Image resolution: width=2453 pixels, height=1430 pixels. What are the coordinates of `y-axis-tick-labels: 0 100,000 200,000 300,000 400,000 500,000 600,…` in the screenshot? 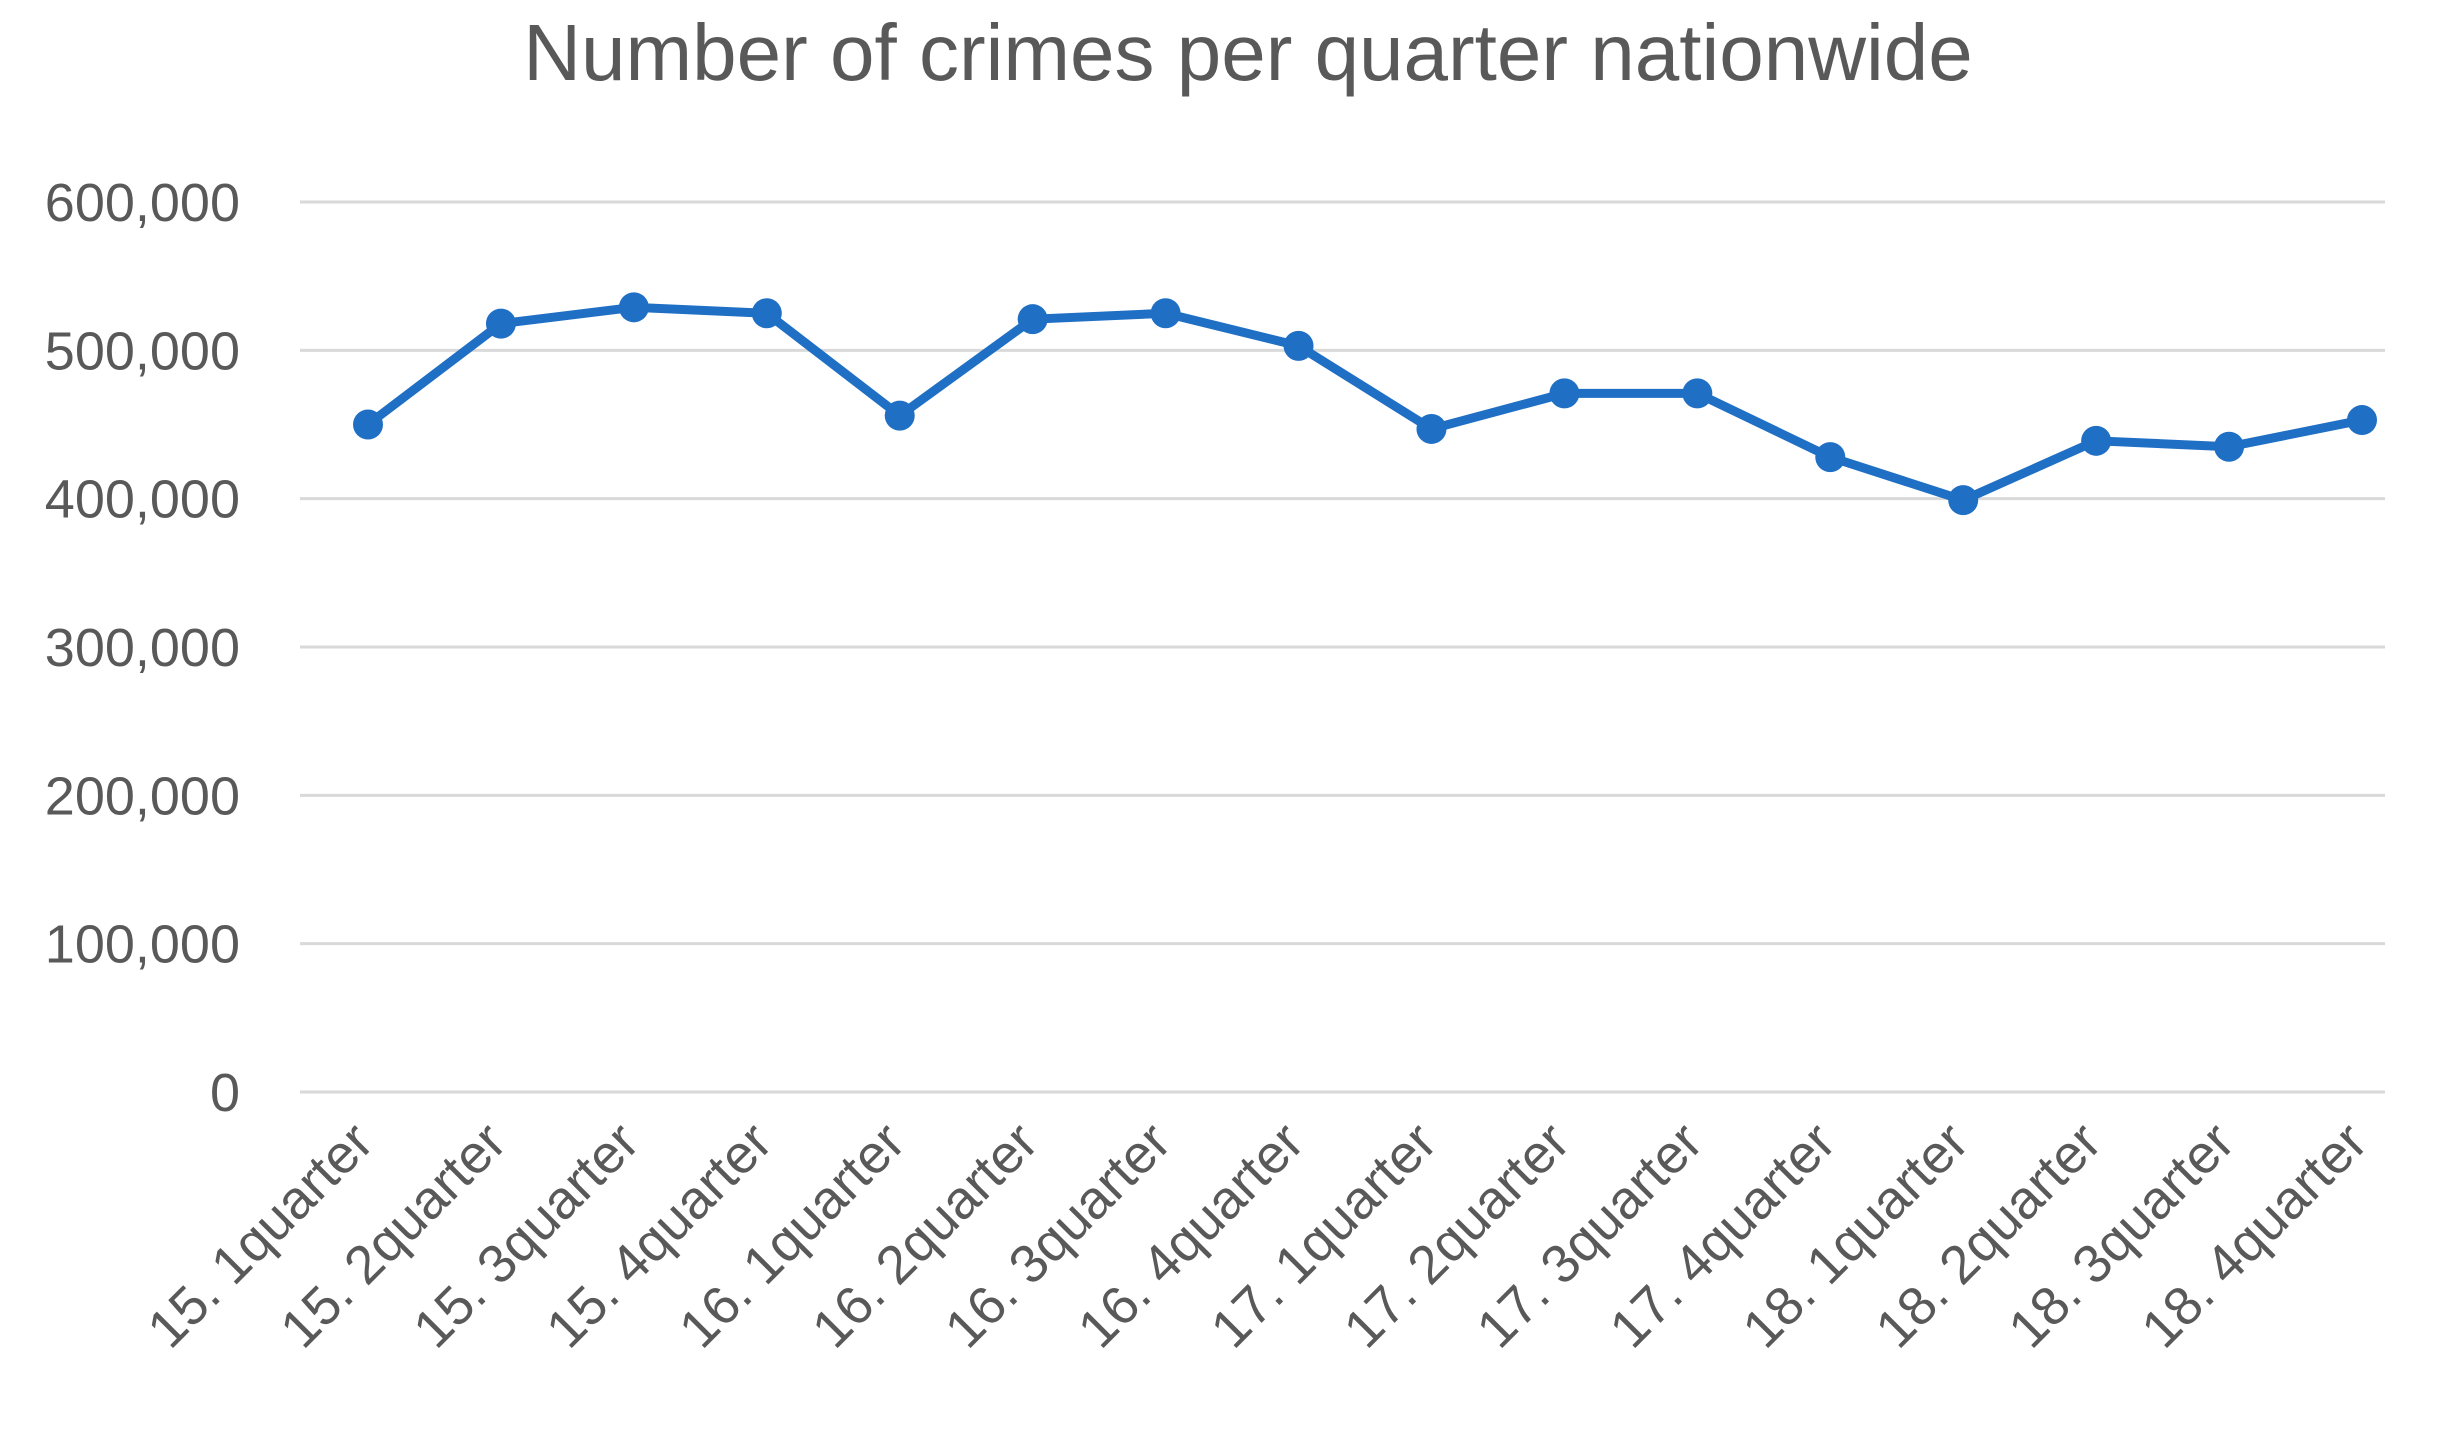 It's located at (142, 648).